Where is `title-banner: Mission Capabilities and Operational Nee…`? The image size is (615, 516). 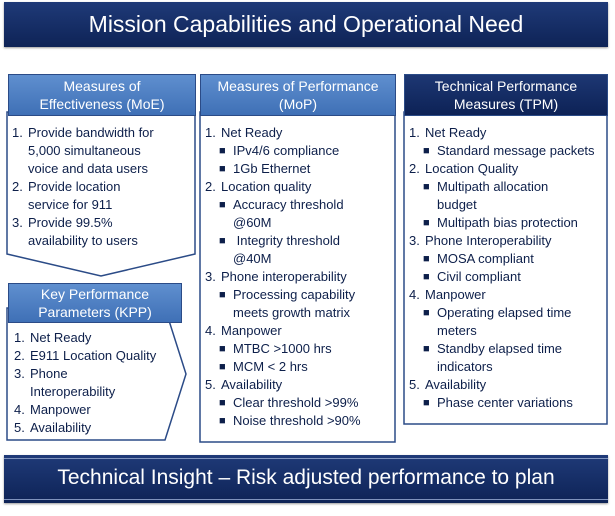 title-banner: Mission Capabilities and Operational Nee… is located at coordinates (306, 24).